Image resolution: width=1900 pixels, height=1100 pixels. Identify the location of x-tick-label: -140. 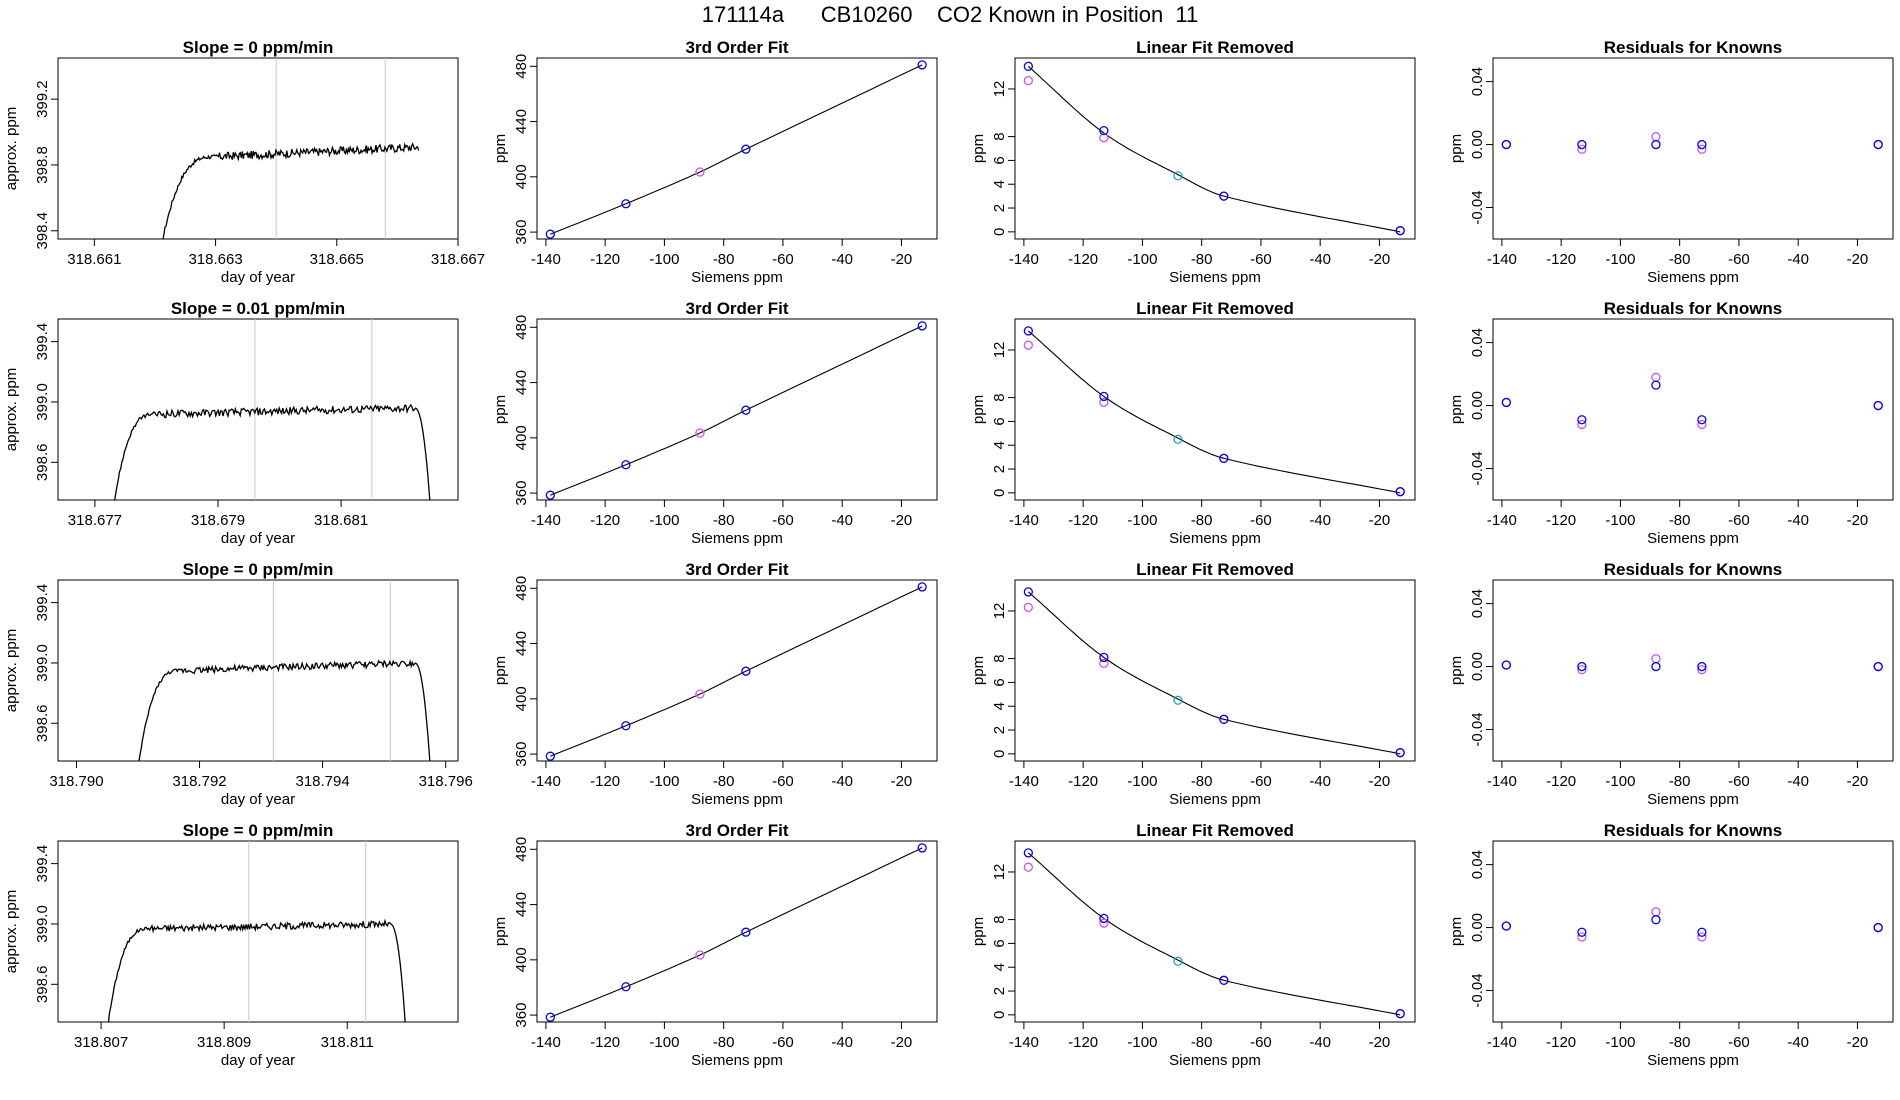
(546, 781).